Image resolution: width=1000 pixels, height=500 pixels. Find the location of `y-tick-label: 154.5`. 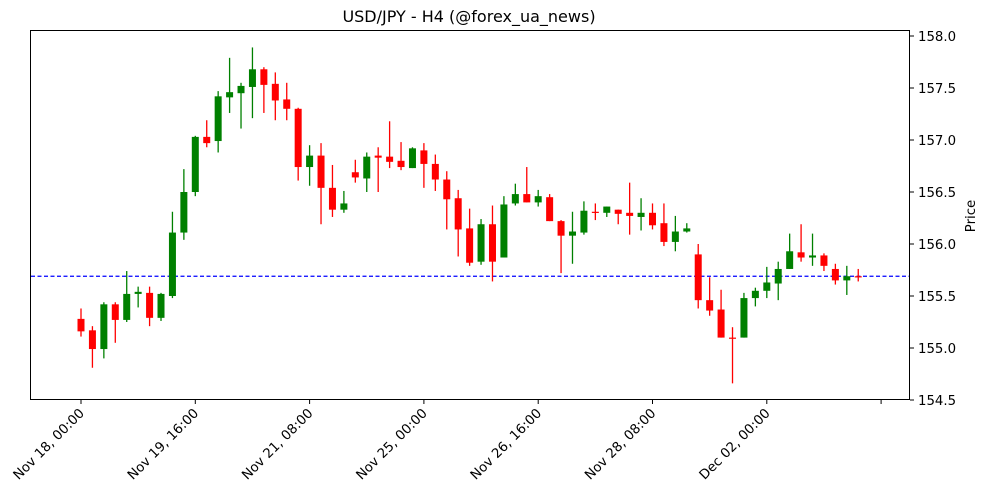

y-tick-label: 154.5 is located at coordinates (937, 401).